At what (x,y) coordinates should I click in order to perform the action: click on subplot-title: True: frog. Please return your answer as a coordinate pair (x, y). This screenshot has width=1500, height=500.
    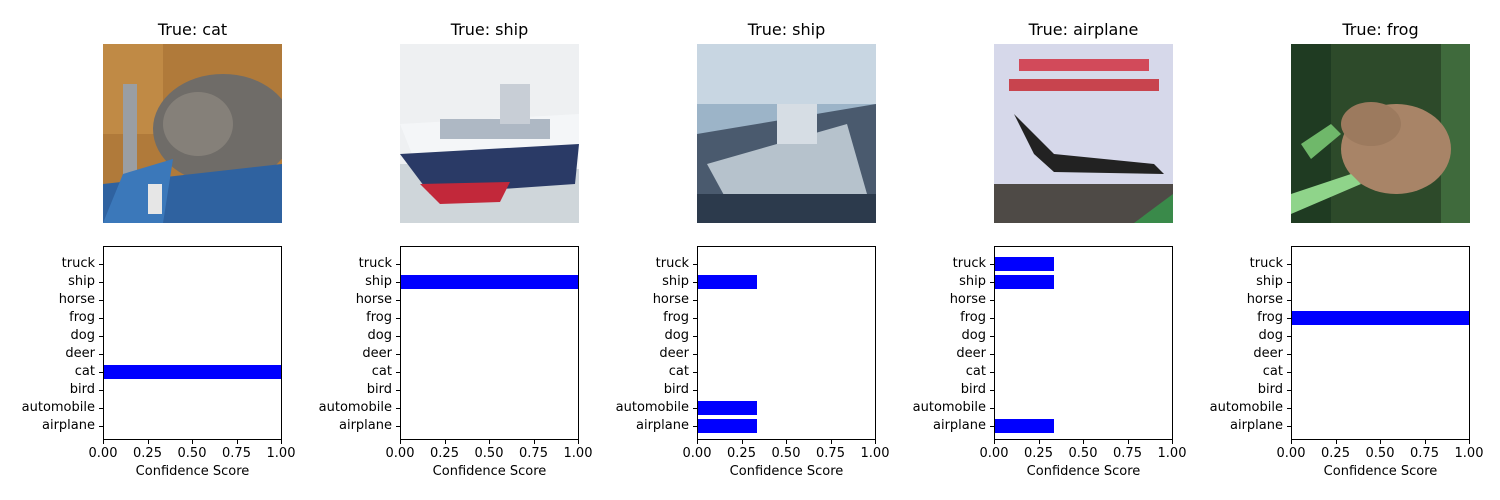
    Looking at the image, I should click on (1380, 29).